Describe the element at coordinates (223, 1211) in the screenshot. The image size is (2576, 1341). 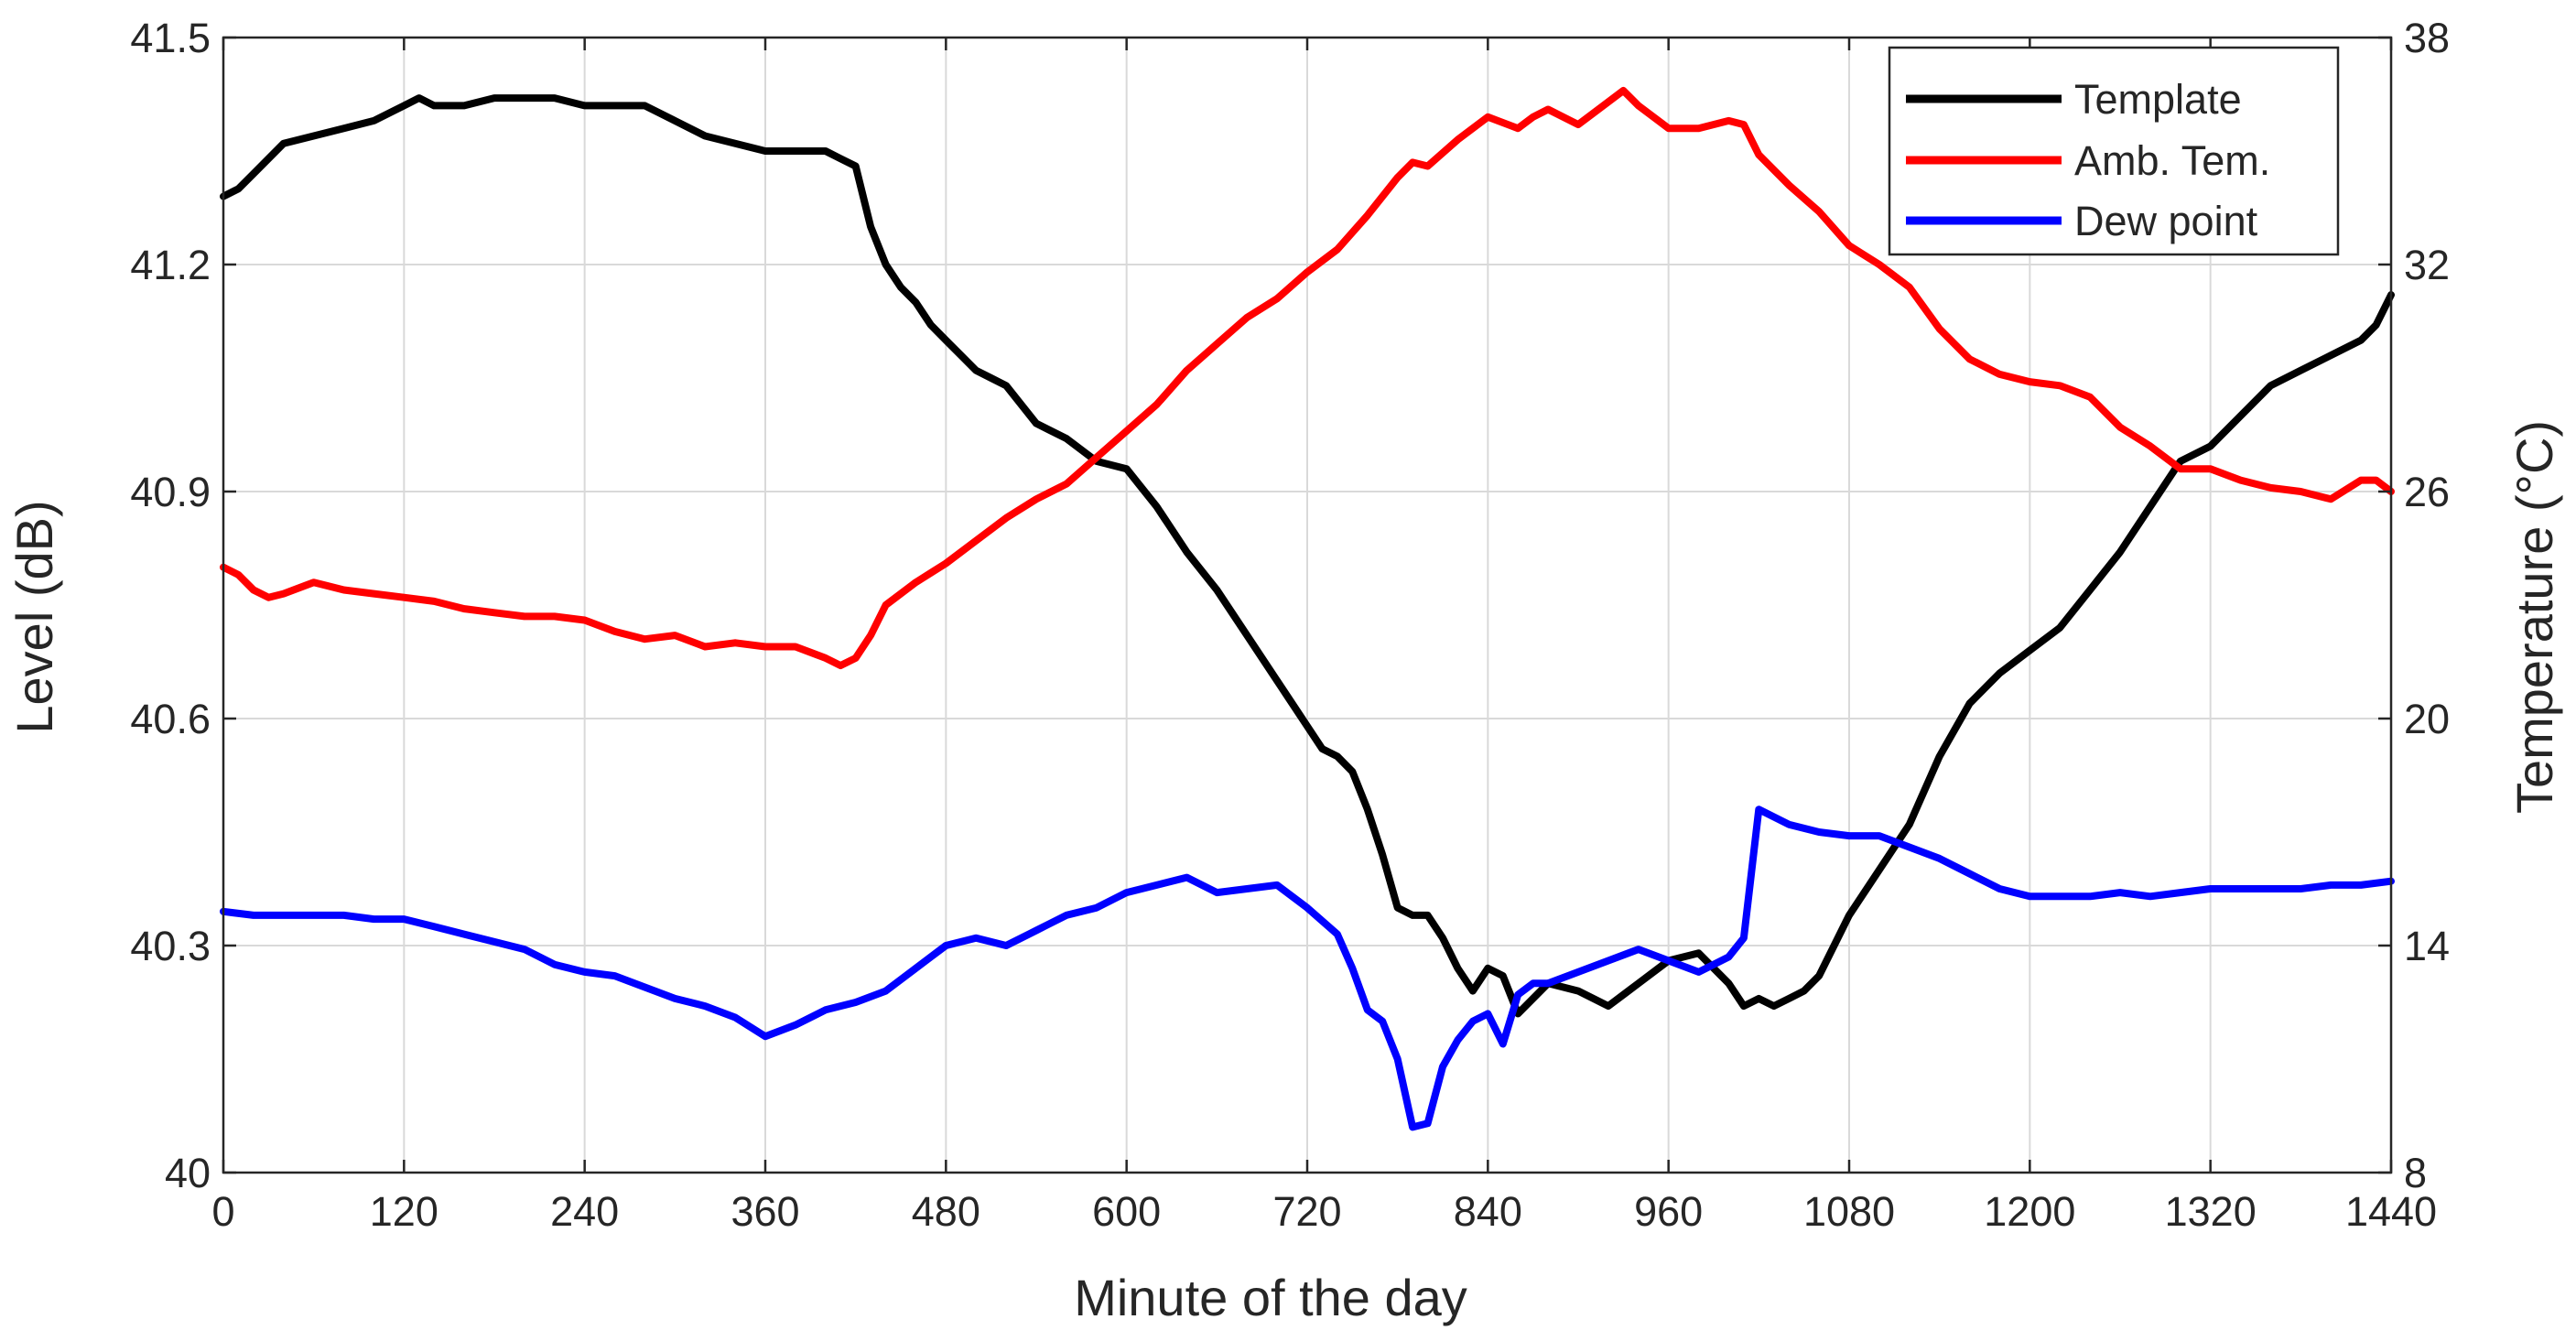
I see `x-tick-label: 0` at that location.